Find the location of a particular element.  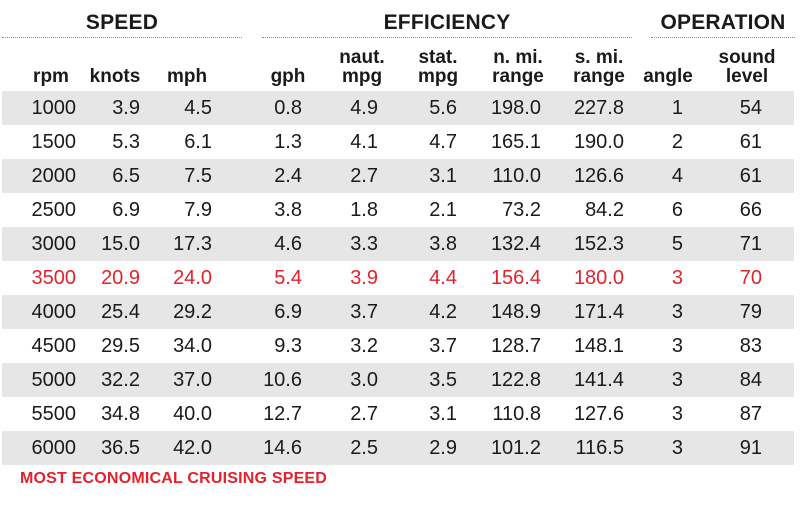

cell-mph: 42.0 is located at coordinates (192, 448).